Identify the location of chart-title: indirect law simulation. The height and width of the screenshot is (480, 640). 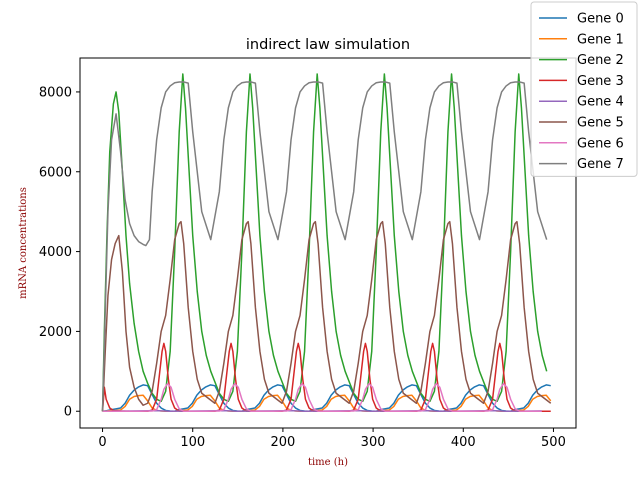
(328, 45).